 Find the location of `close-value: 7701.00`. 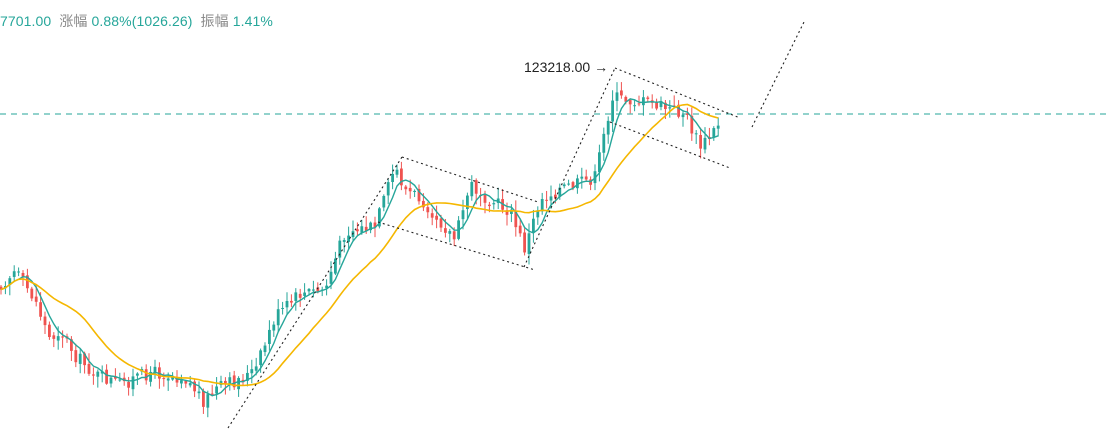

close-value: 7701.00 is located at coordinates (26, 21).